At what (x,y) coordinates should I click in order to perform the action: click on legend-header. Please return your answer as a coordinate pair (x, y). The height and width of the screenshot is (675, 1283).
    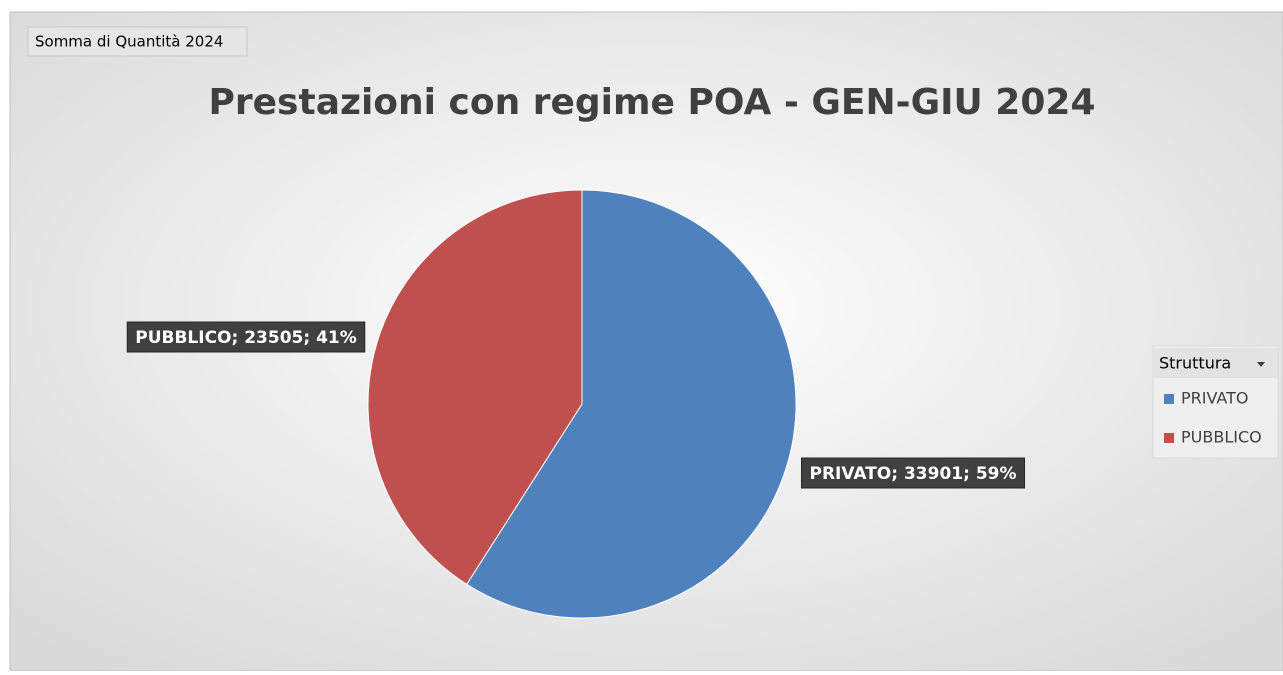
    Looking at the image, I should click on (1215, 363).